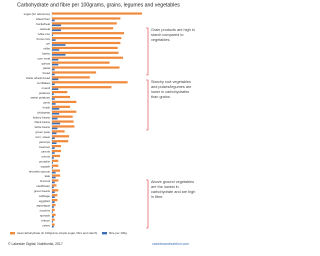 Image resolution: width=320 pixels, height=256 pixels. I want to click on category-label: quinoa, so click(45, 63).